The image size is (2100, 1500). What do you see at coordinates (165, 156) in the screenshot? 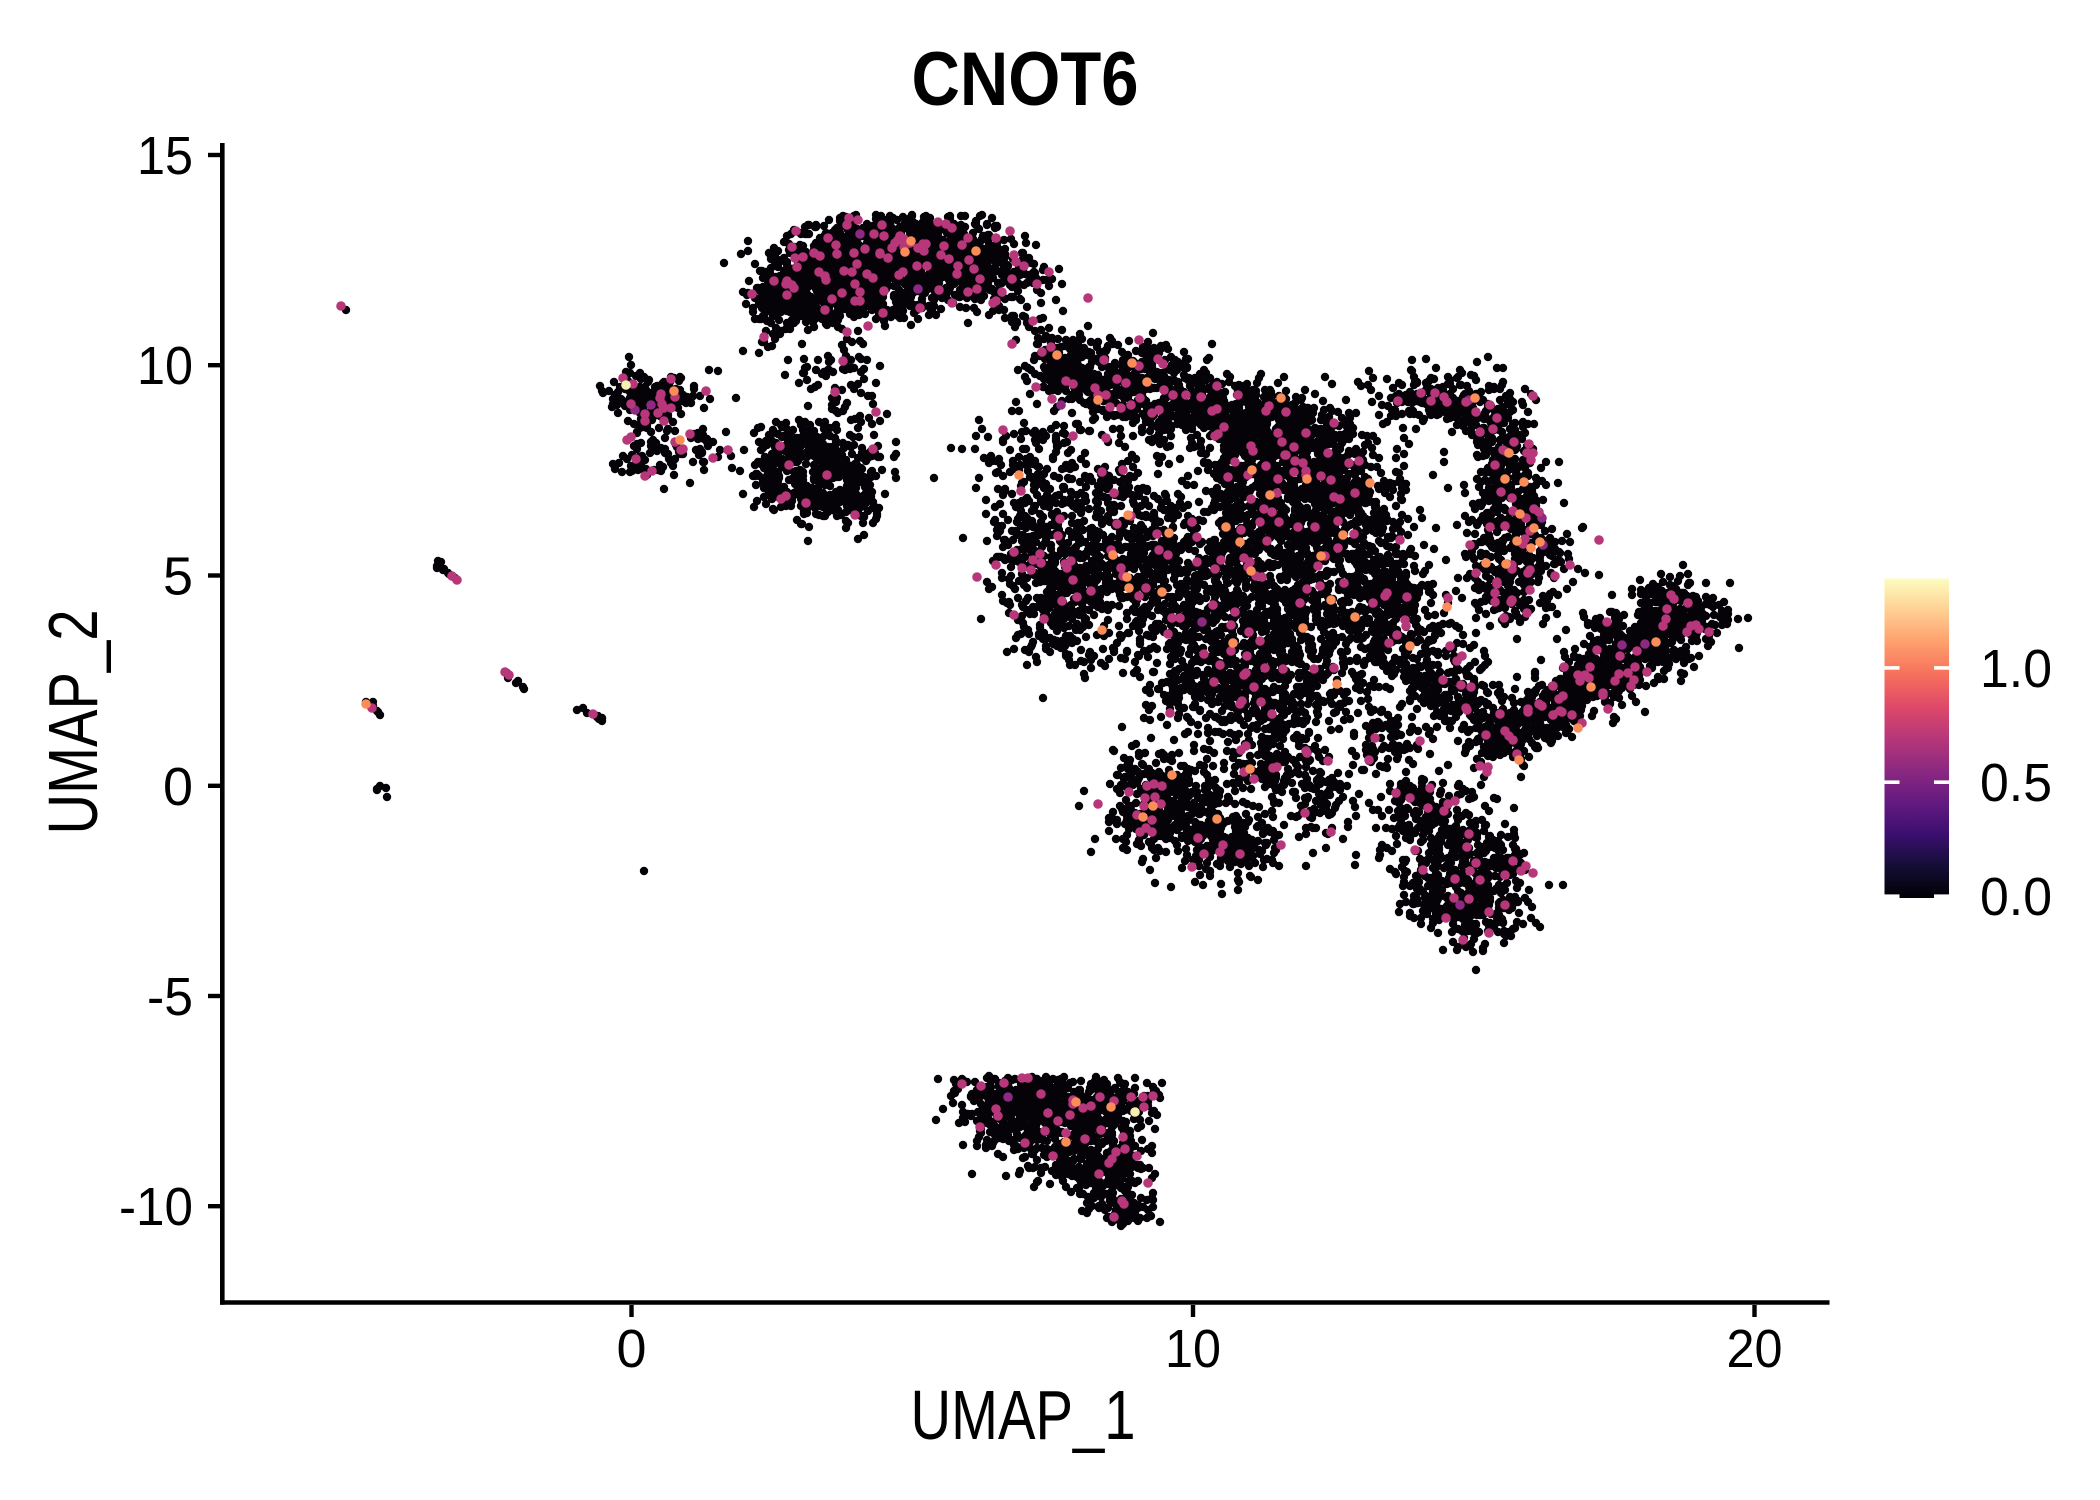
I see `svg-text: 15` at bounding box center [165, 156].